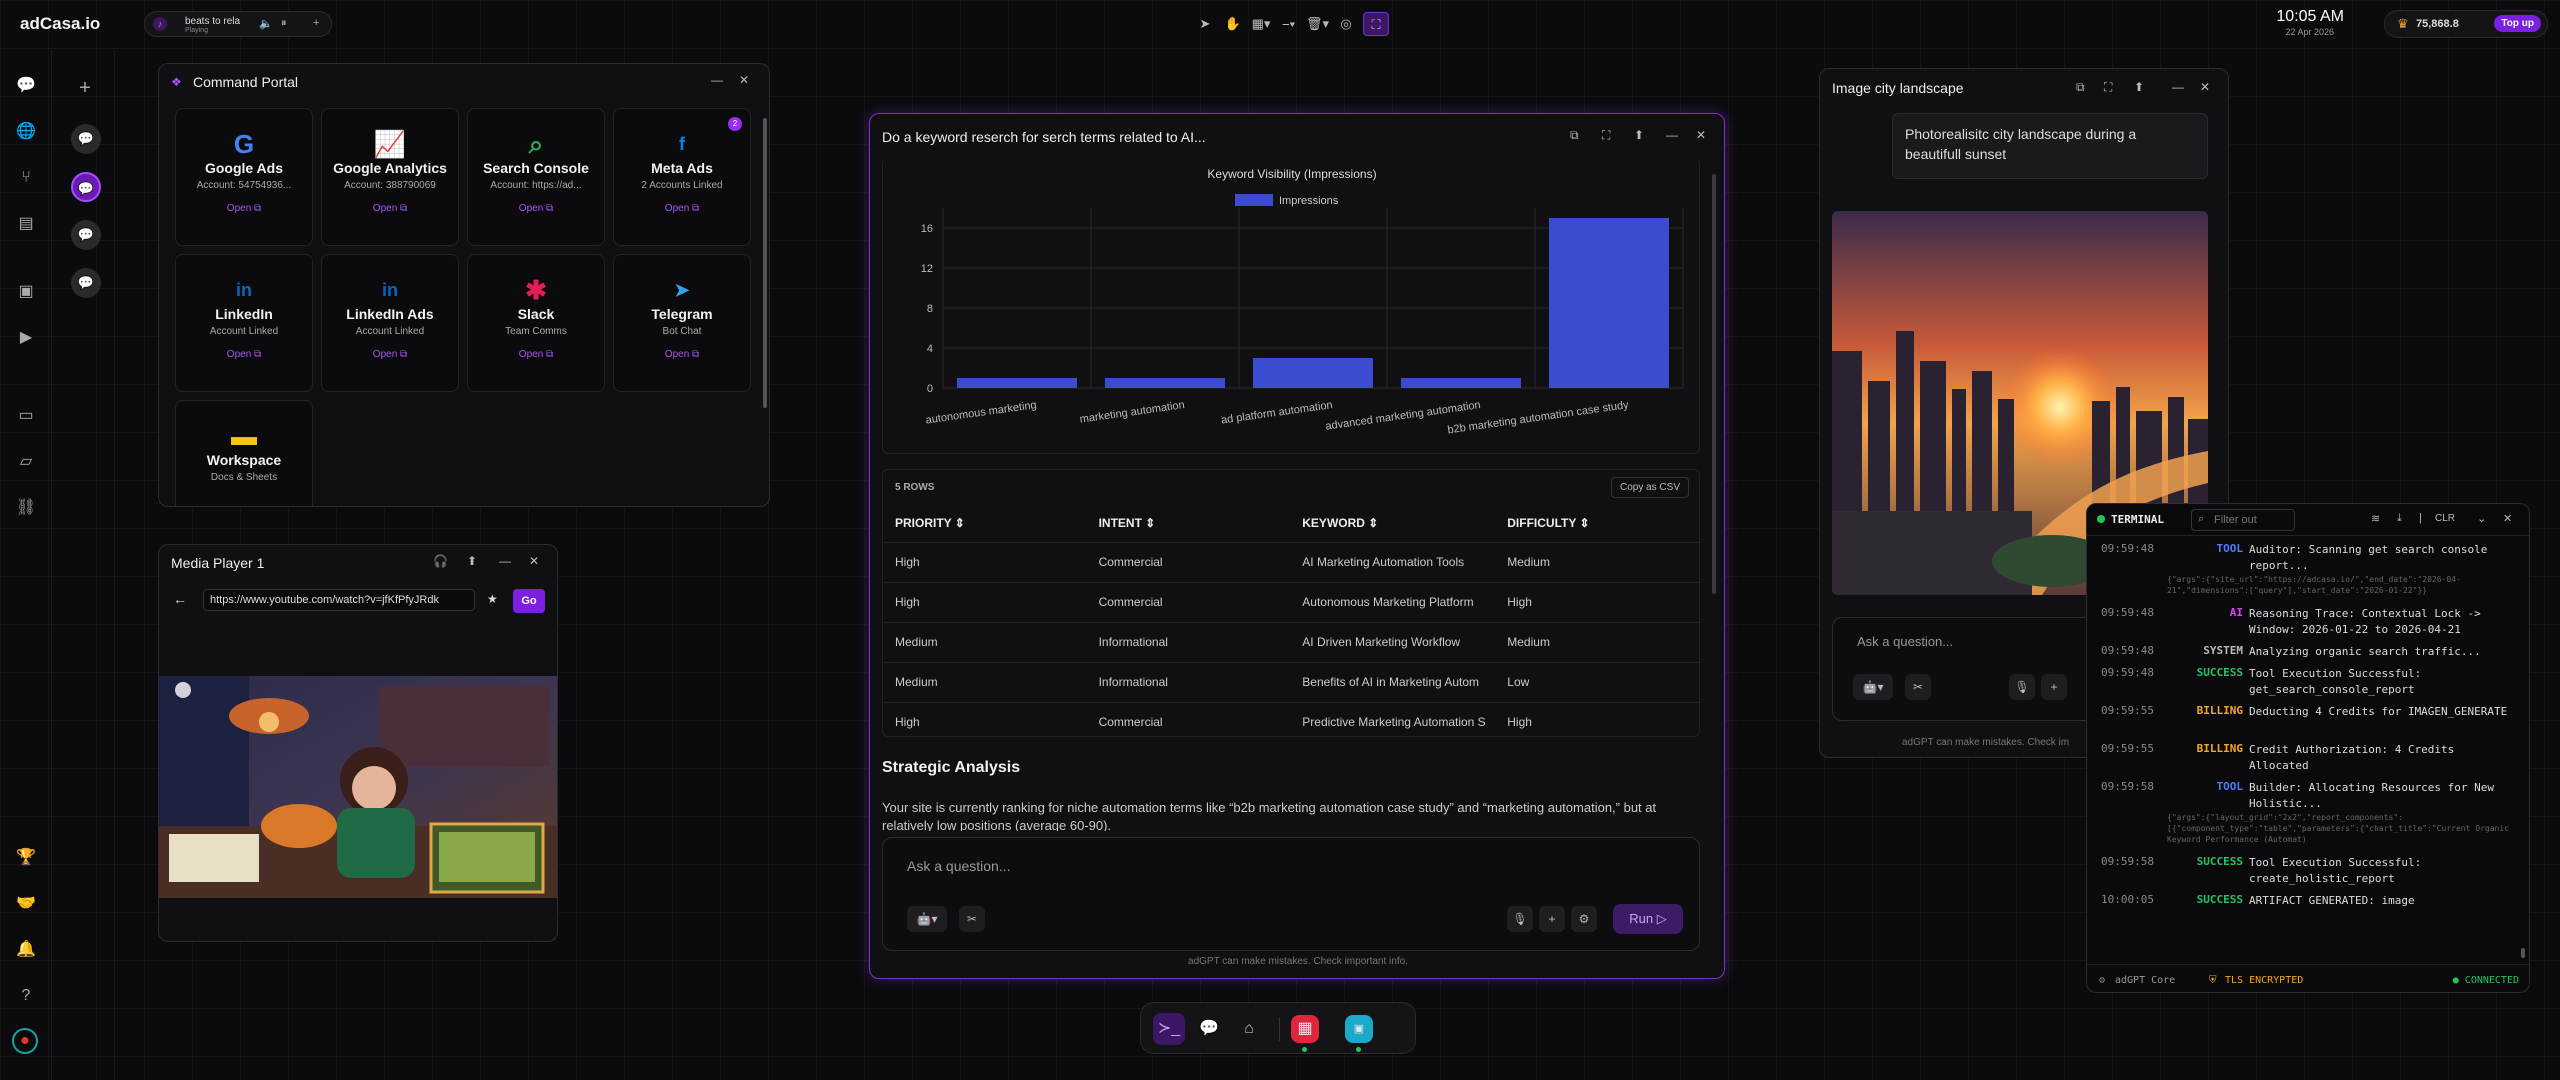  Describe the element at coordinates (26, 995) in the screenshot. I see `help-icon: ?` at that location.